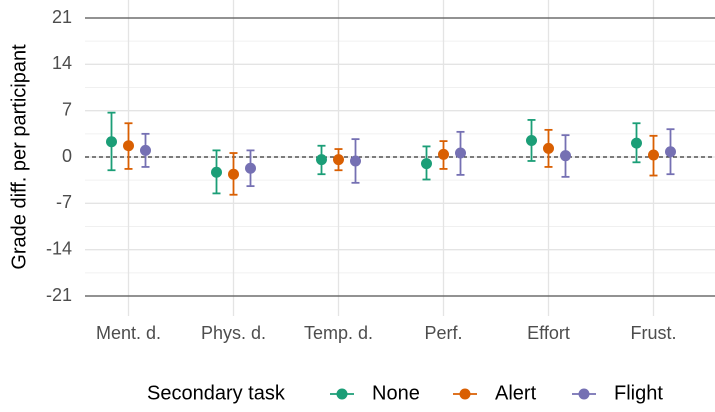 Image resolution: width=715 pixels, height=412 pixels. What do you see at coordinates (59, 248) in the screenshot?
I see `y-tick-label: -14` at bounding box center [59, 248].